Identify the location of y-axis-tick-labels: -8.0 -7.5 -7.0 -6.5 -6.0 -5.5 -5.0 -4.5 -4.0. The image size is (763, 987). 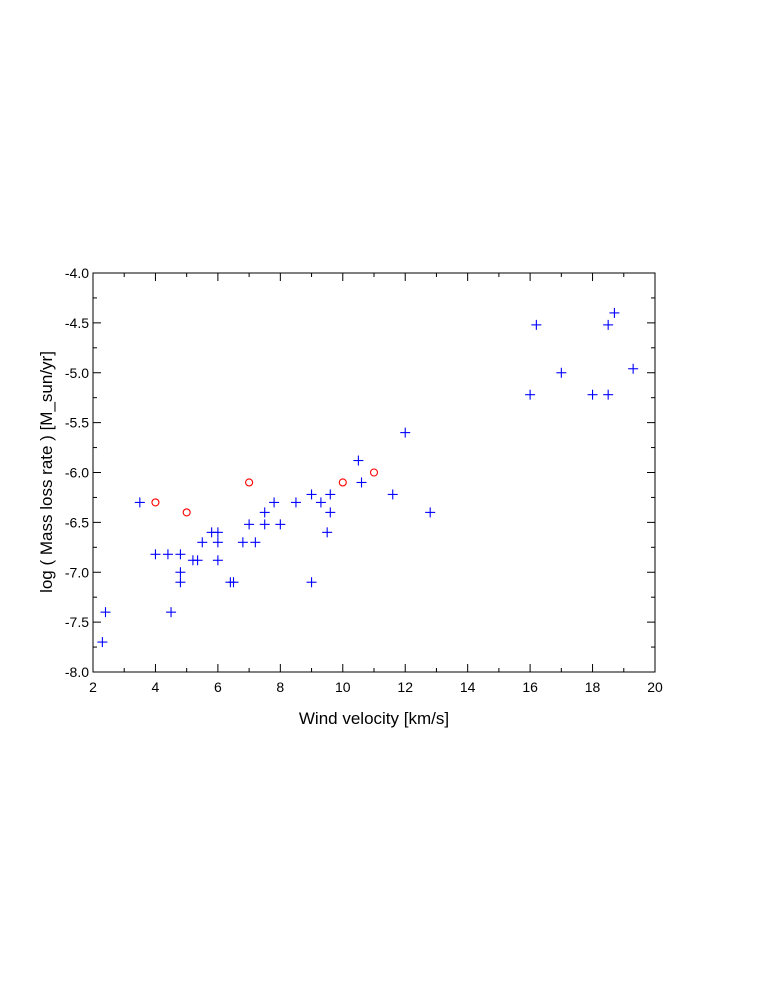
(77, 472).